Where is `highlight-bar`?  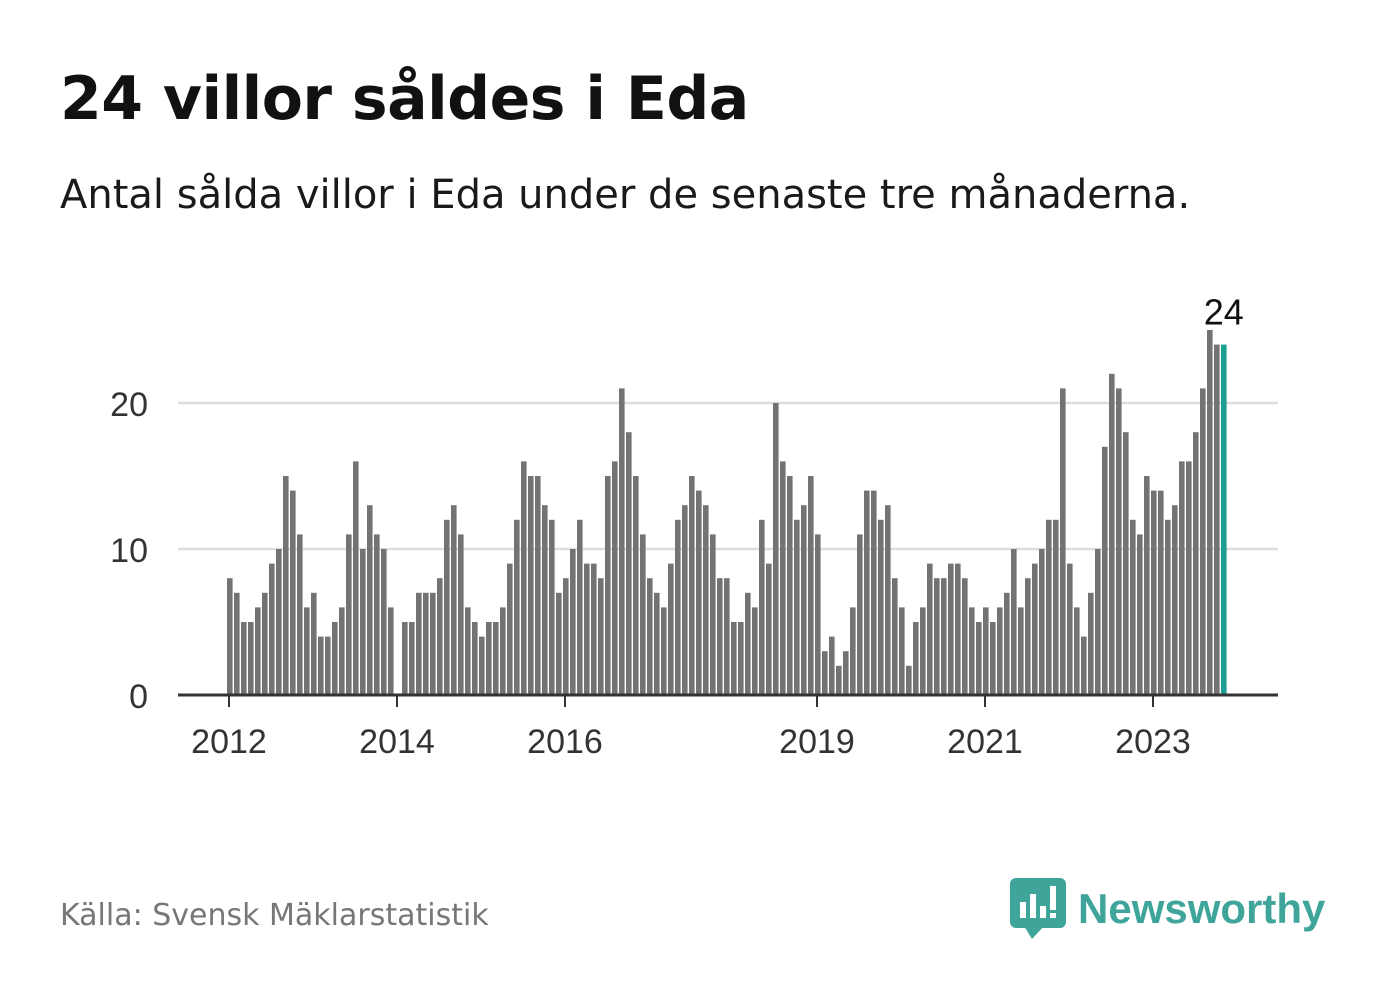
highlight-bar is located at coordinates (1224, 519).